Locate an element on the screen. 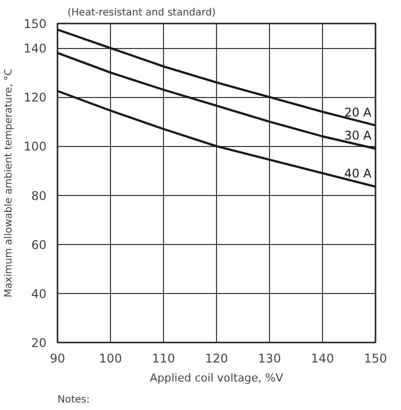 This screenshot has width=401, height=410. series-label: 30 A is located at coordinates (358, 135).